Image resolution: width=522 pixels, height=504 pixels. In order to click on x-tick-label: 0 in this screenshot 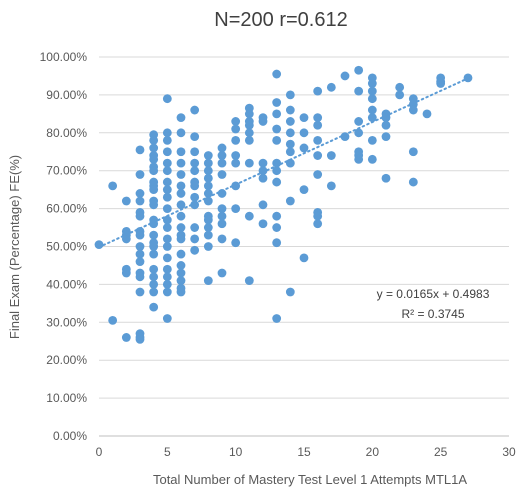, I will do `click(99, 452)`.